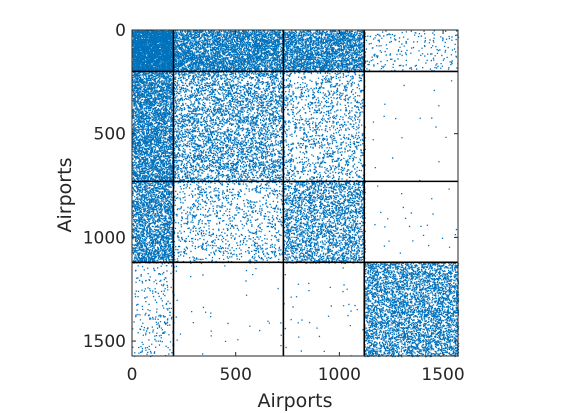  Describe the element at coordinates (104, 238) in the screenshot. I see `y-tick-label: 1000` at that location.